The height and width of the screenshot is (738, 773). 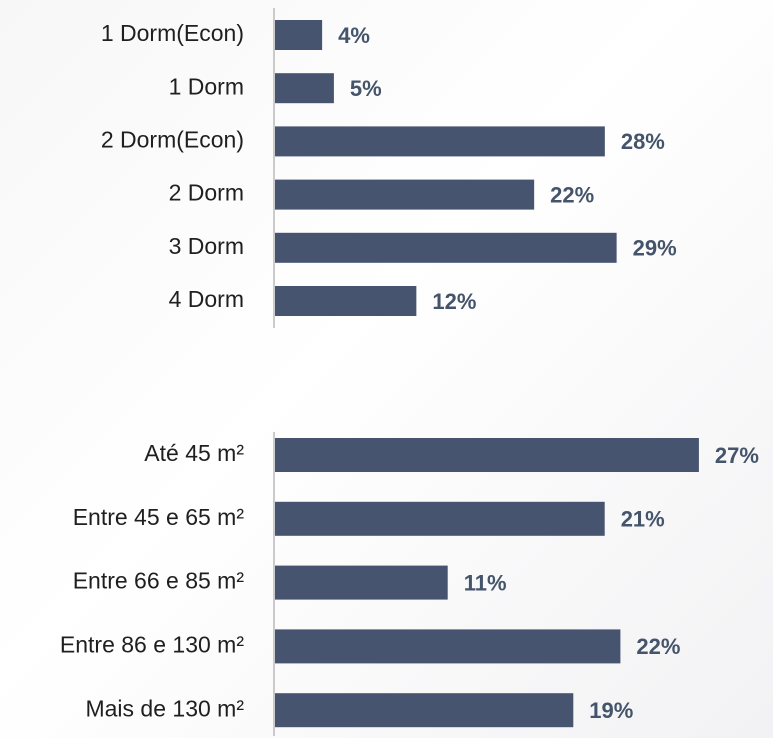 I want to click on category-label: 2 Dorm(Econ), so click(x=172, y=139).